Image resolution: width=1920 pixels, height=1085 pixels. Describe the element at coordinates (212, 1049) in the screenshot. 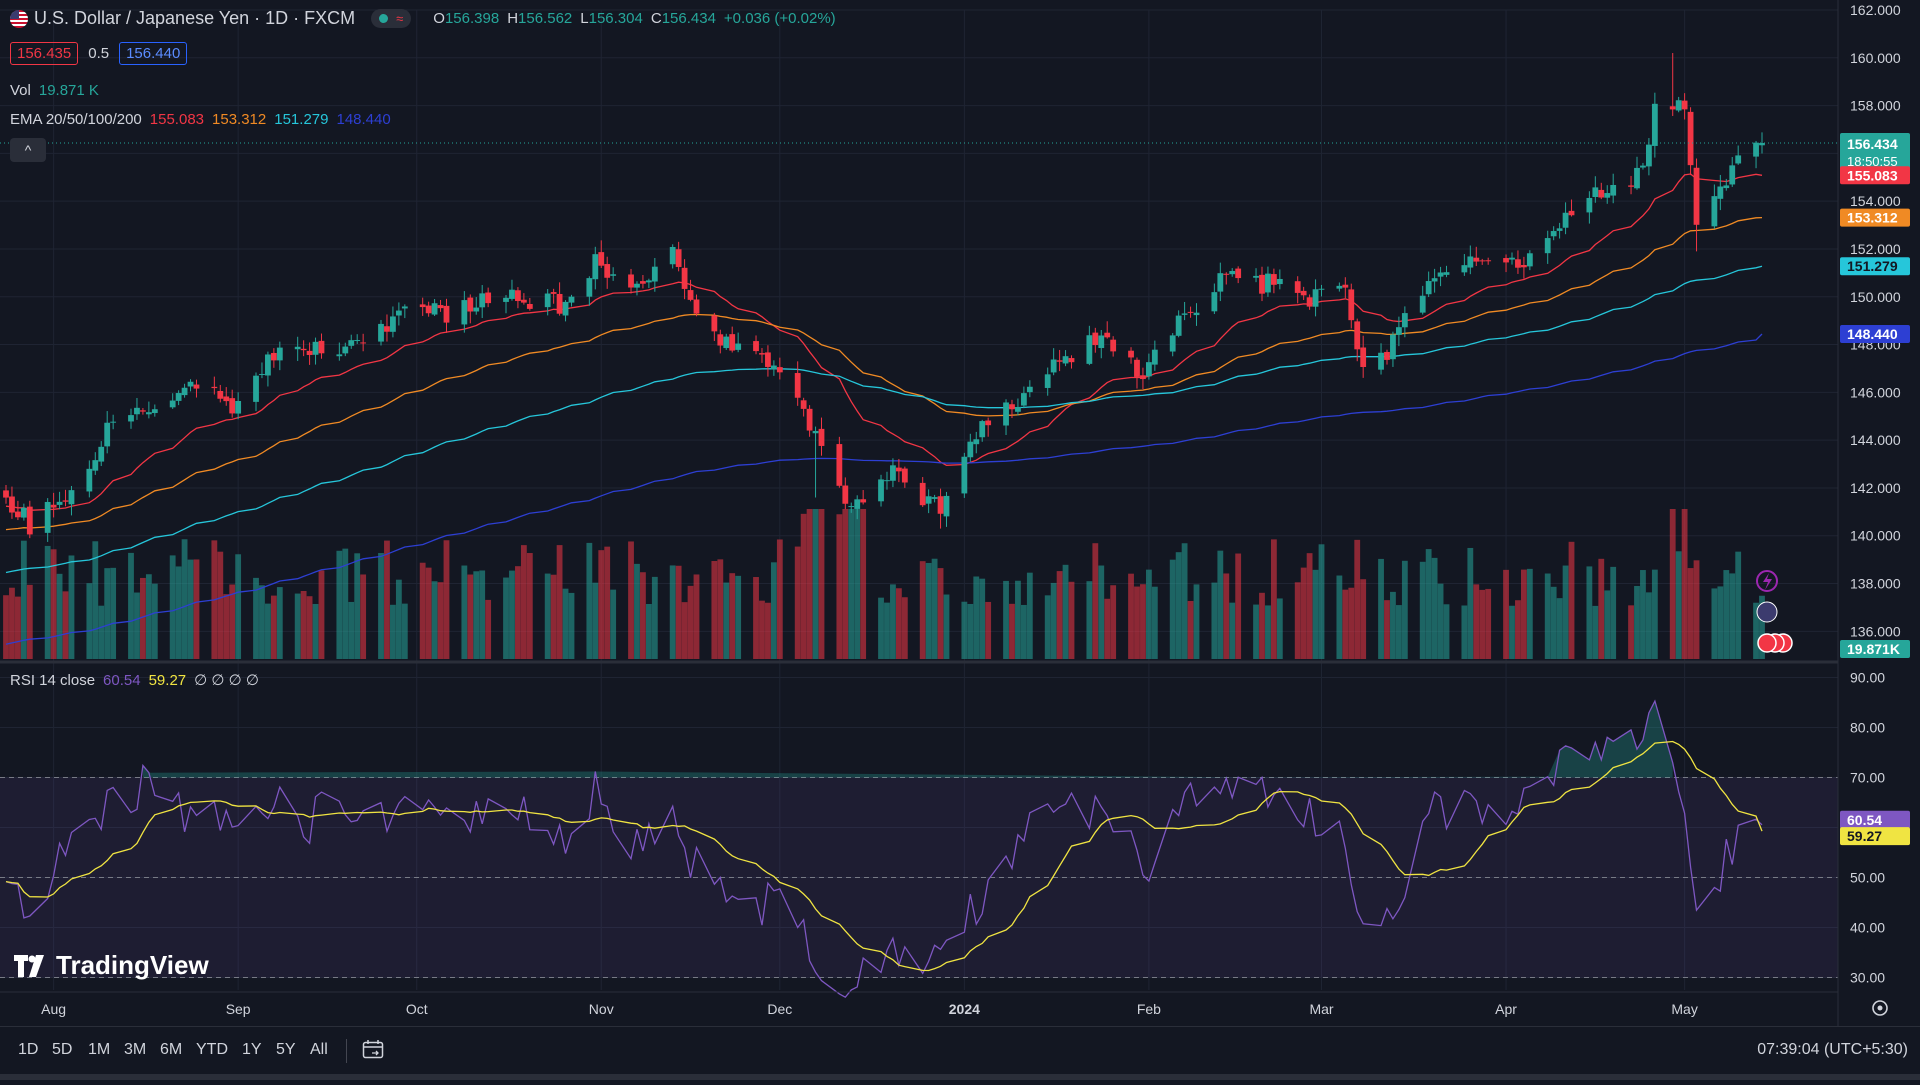

I see `range-ytd: YTD` at that location.